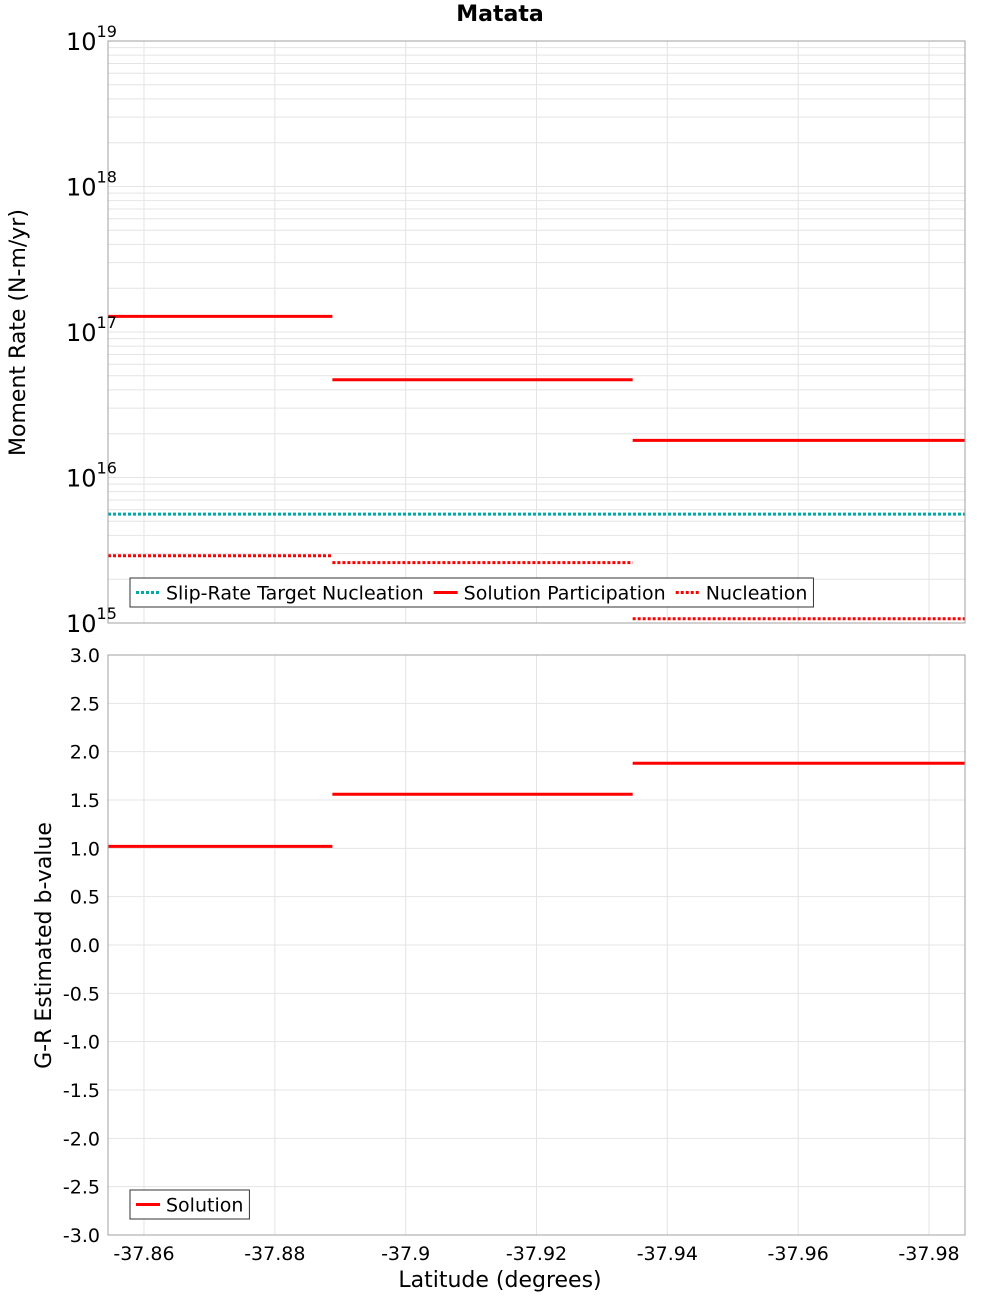 This screenshot has height=1300, width=1000. Describe the element at coordinates (91, 185) in the screenshot. I see `y-tick-label: 1018` at that location.